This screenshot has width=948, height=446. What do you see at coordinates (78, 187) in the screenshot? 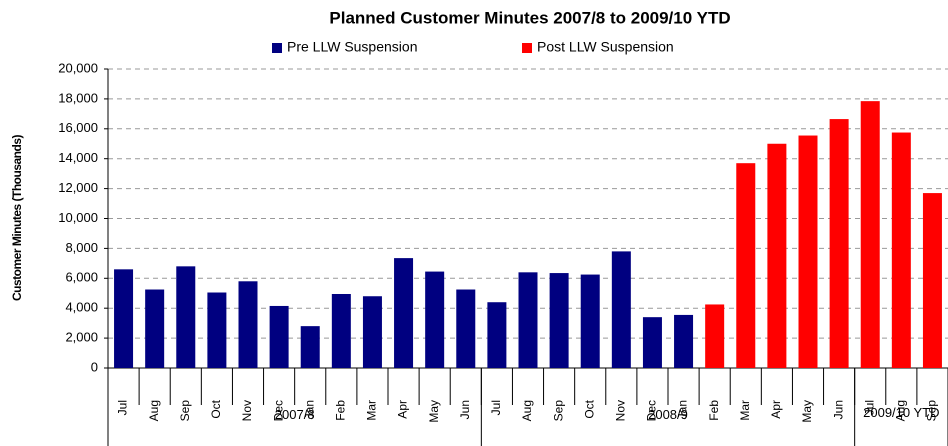
I see `y-tick-label: 12,000` at bounding box center [78, 187].